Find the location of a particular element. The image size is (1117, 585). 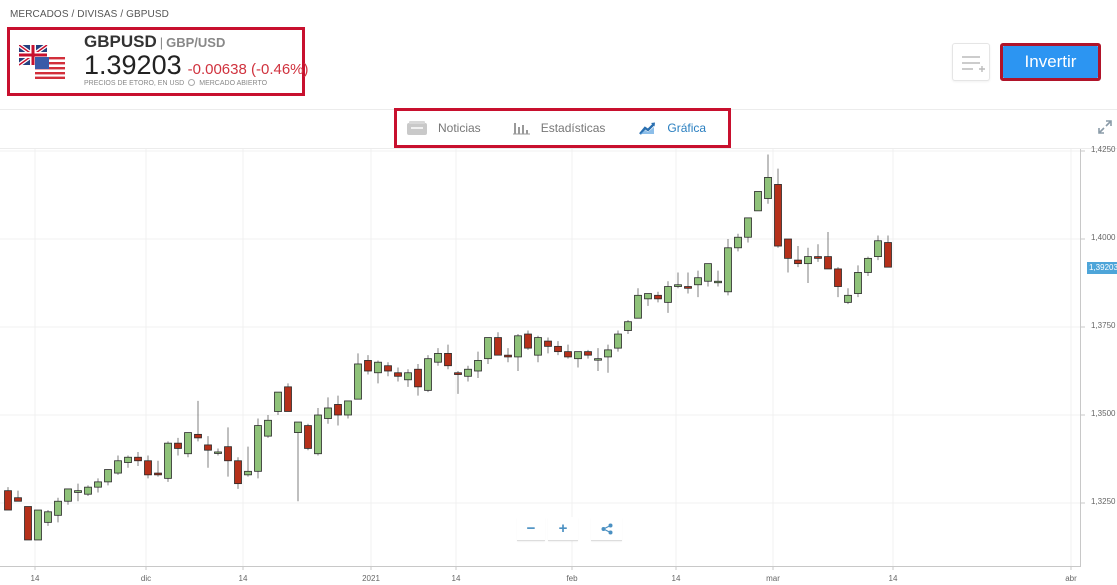

plus-icon: + is located at coordinates (563, 528).